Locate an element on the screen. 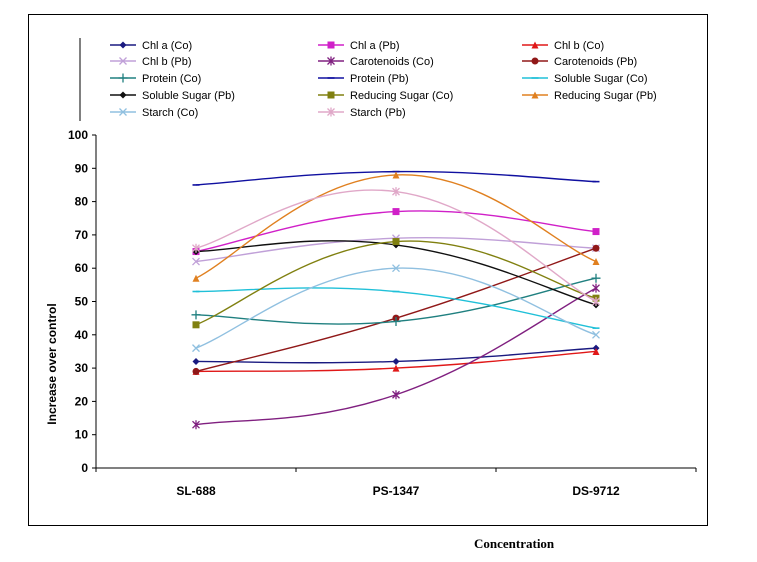 This screenshot has height=562, width=757. series-chl-a-co is located at coordinates (396, 354).